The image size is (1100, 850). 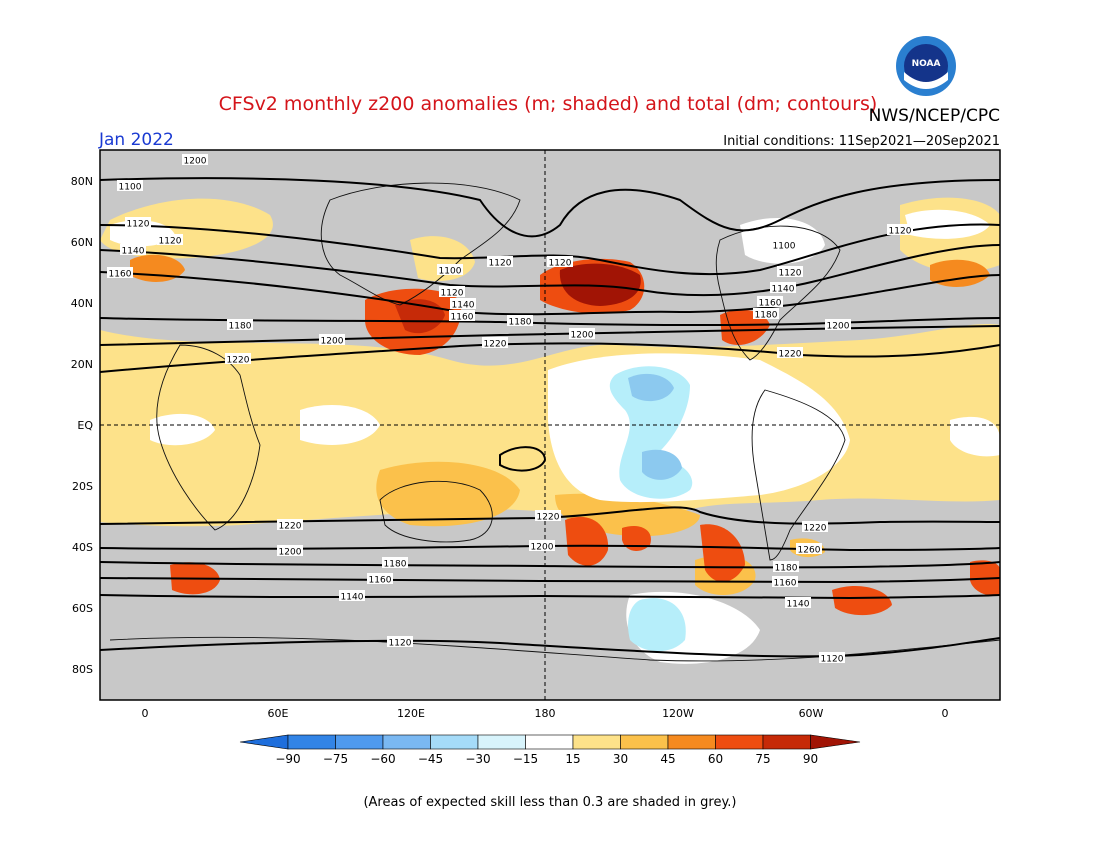 I want to click on noaa-logo-core, so click(x=926, y=66).